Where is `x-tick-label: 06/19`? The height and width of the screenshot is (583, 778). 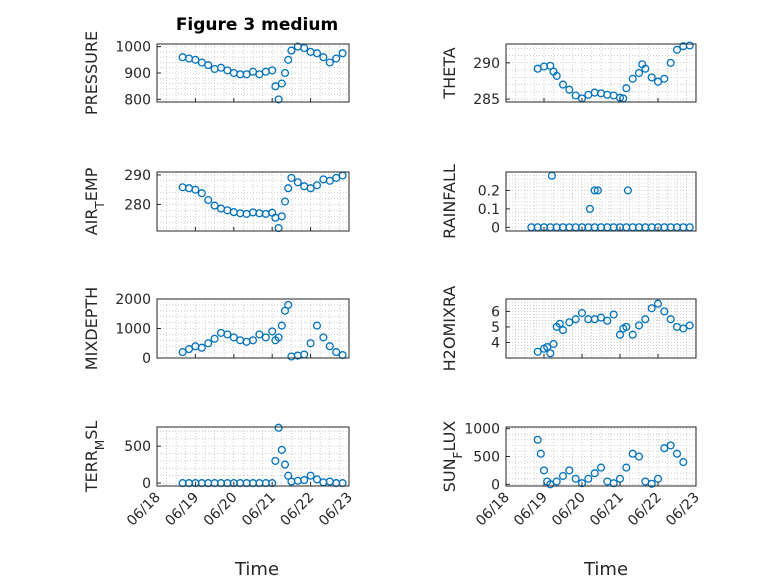 x-tick-label: 06/19 is located at coordinates (531, 510).